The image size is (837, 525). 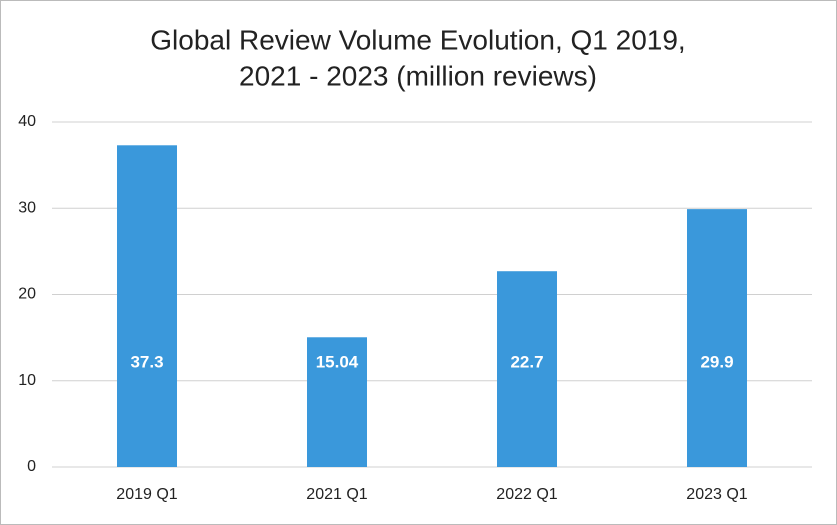 I want to click on x-tick-label: 2021 Q1, so click(x=336, y=494).